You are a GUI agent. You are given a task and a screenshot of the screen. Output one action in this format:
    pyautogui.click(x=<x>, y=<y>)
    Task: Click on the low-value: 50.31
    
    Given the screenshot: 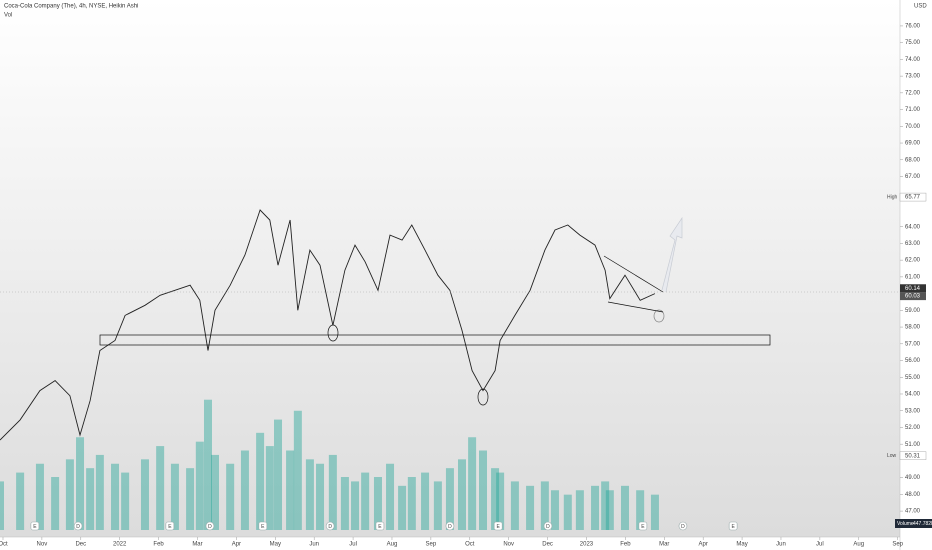 What is the action you would take?
    pyautogui.click(x=913, y=456)
    